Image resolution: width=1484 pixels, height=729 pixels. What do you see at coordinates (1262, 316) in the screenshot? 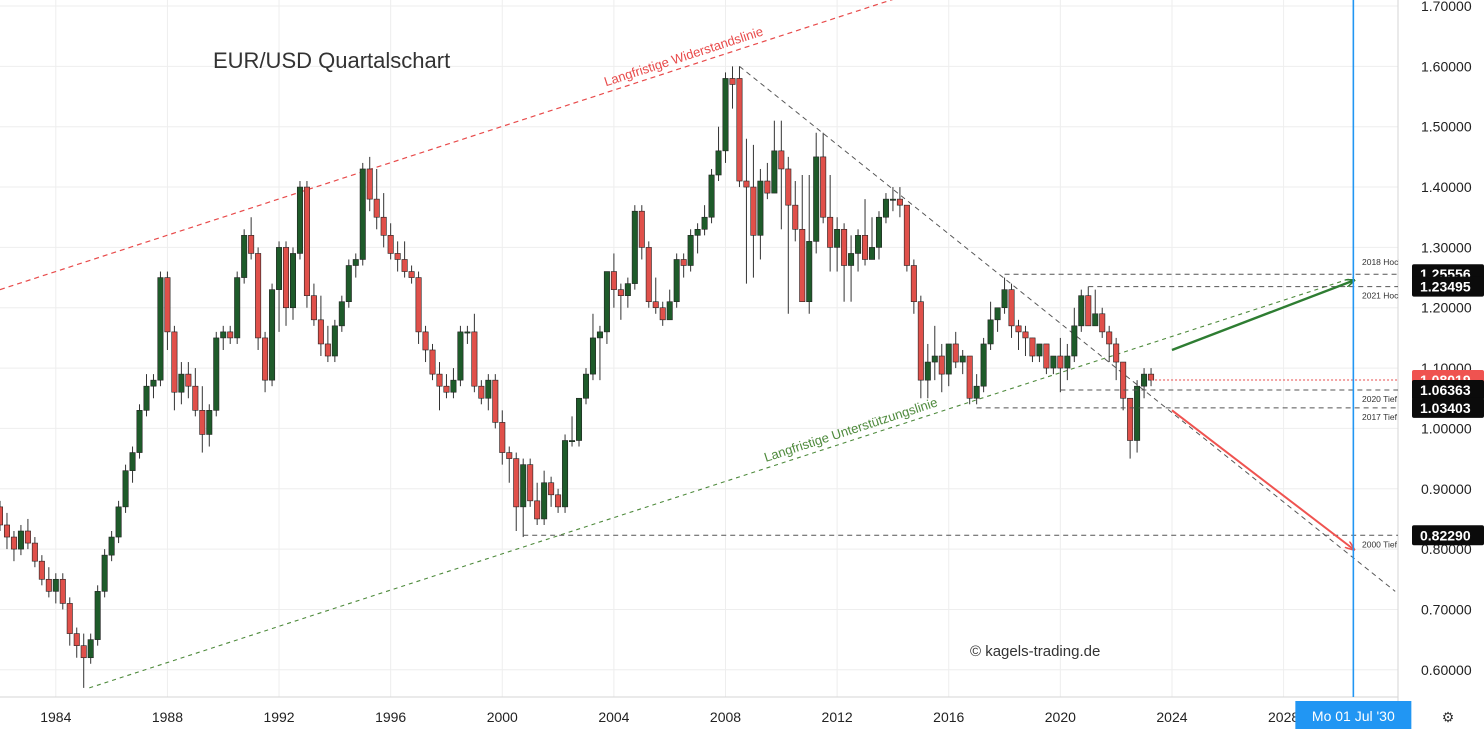
I see `bullish-arrow` at bounding box center [1262, 316].